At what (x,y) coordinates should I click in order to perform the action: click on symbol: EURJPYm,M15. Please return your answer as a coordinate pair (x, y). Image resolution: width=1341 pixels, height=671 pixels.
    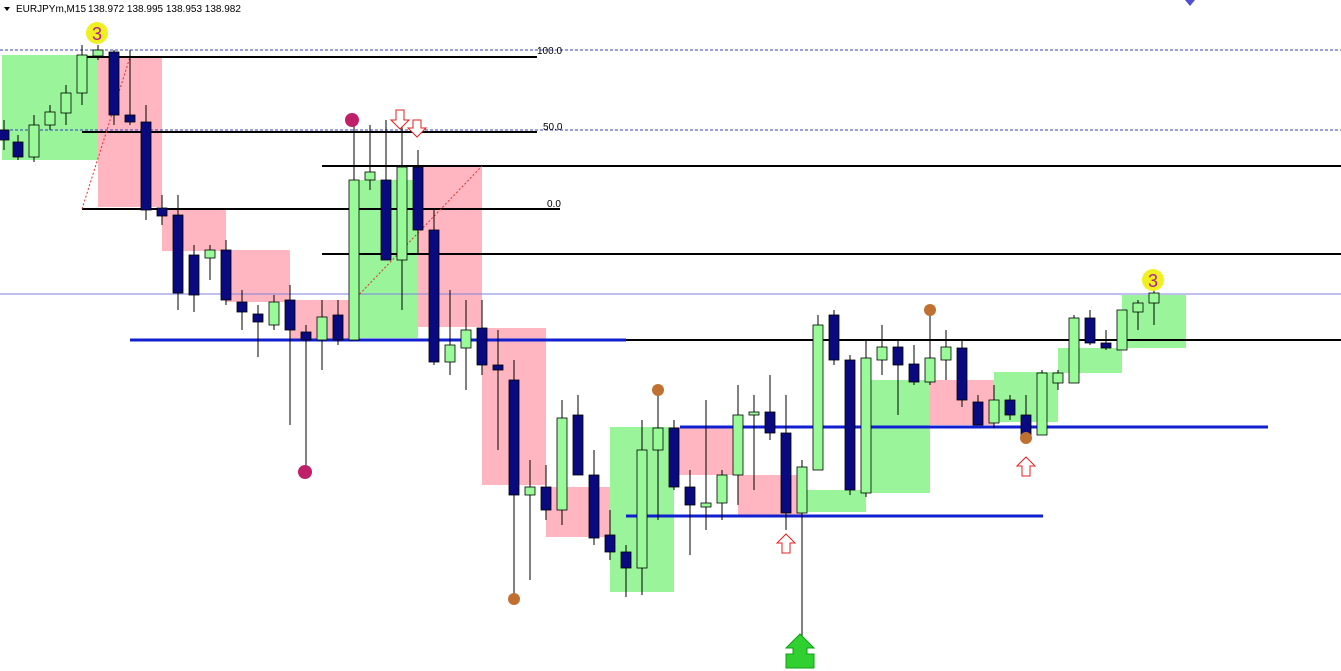
    Looking at the image, I should click on (51, 9).